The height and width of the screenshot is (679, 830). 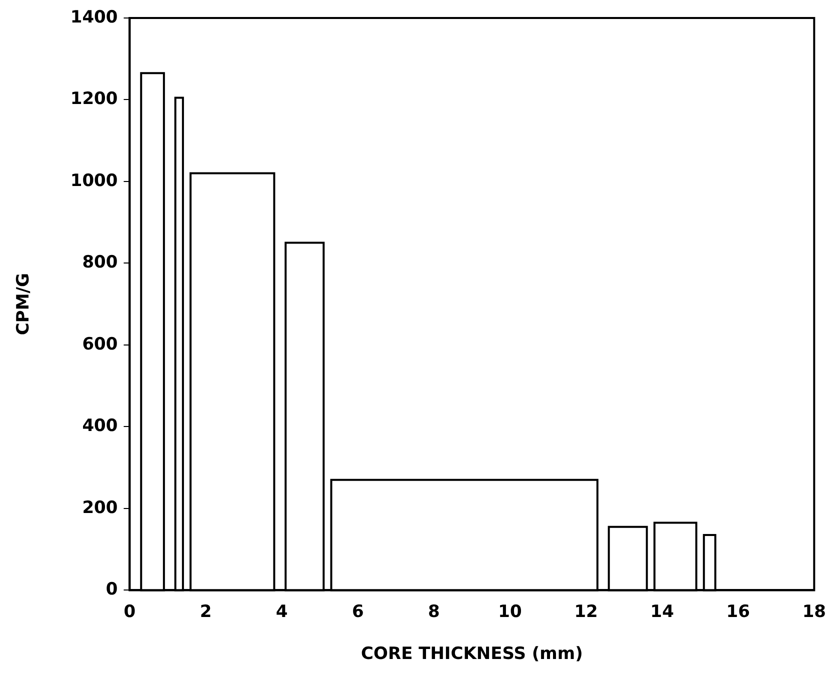 I want to click on x-tick-label: 10, so click(x=510, y=612).